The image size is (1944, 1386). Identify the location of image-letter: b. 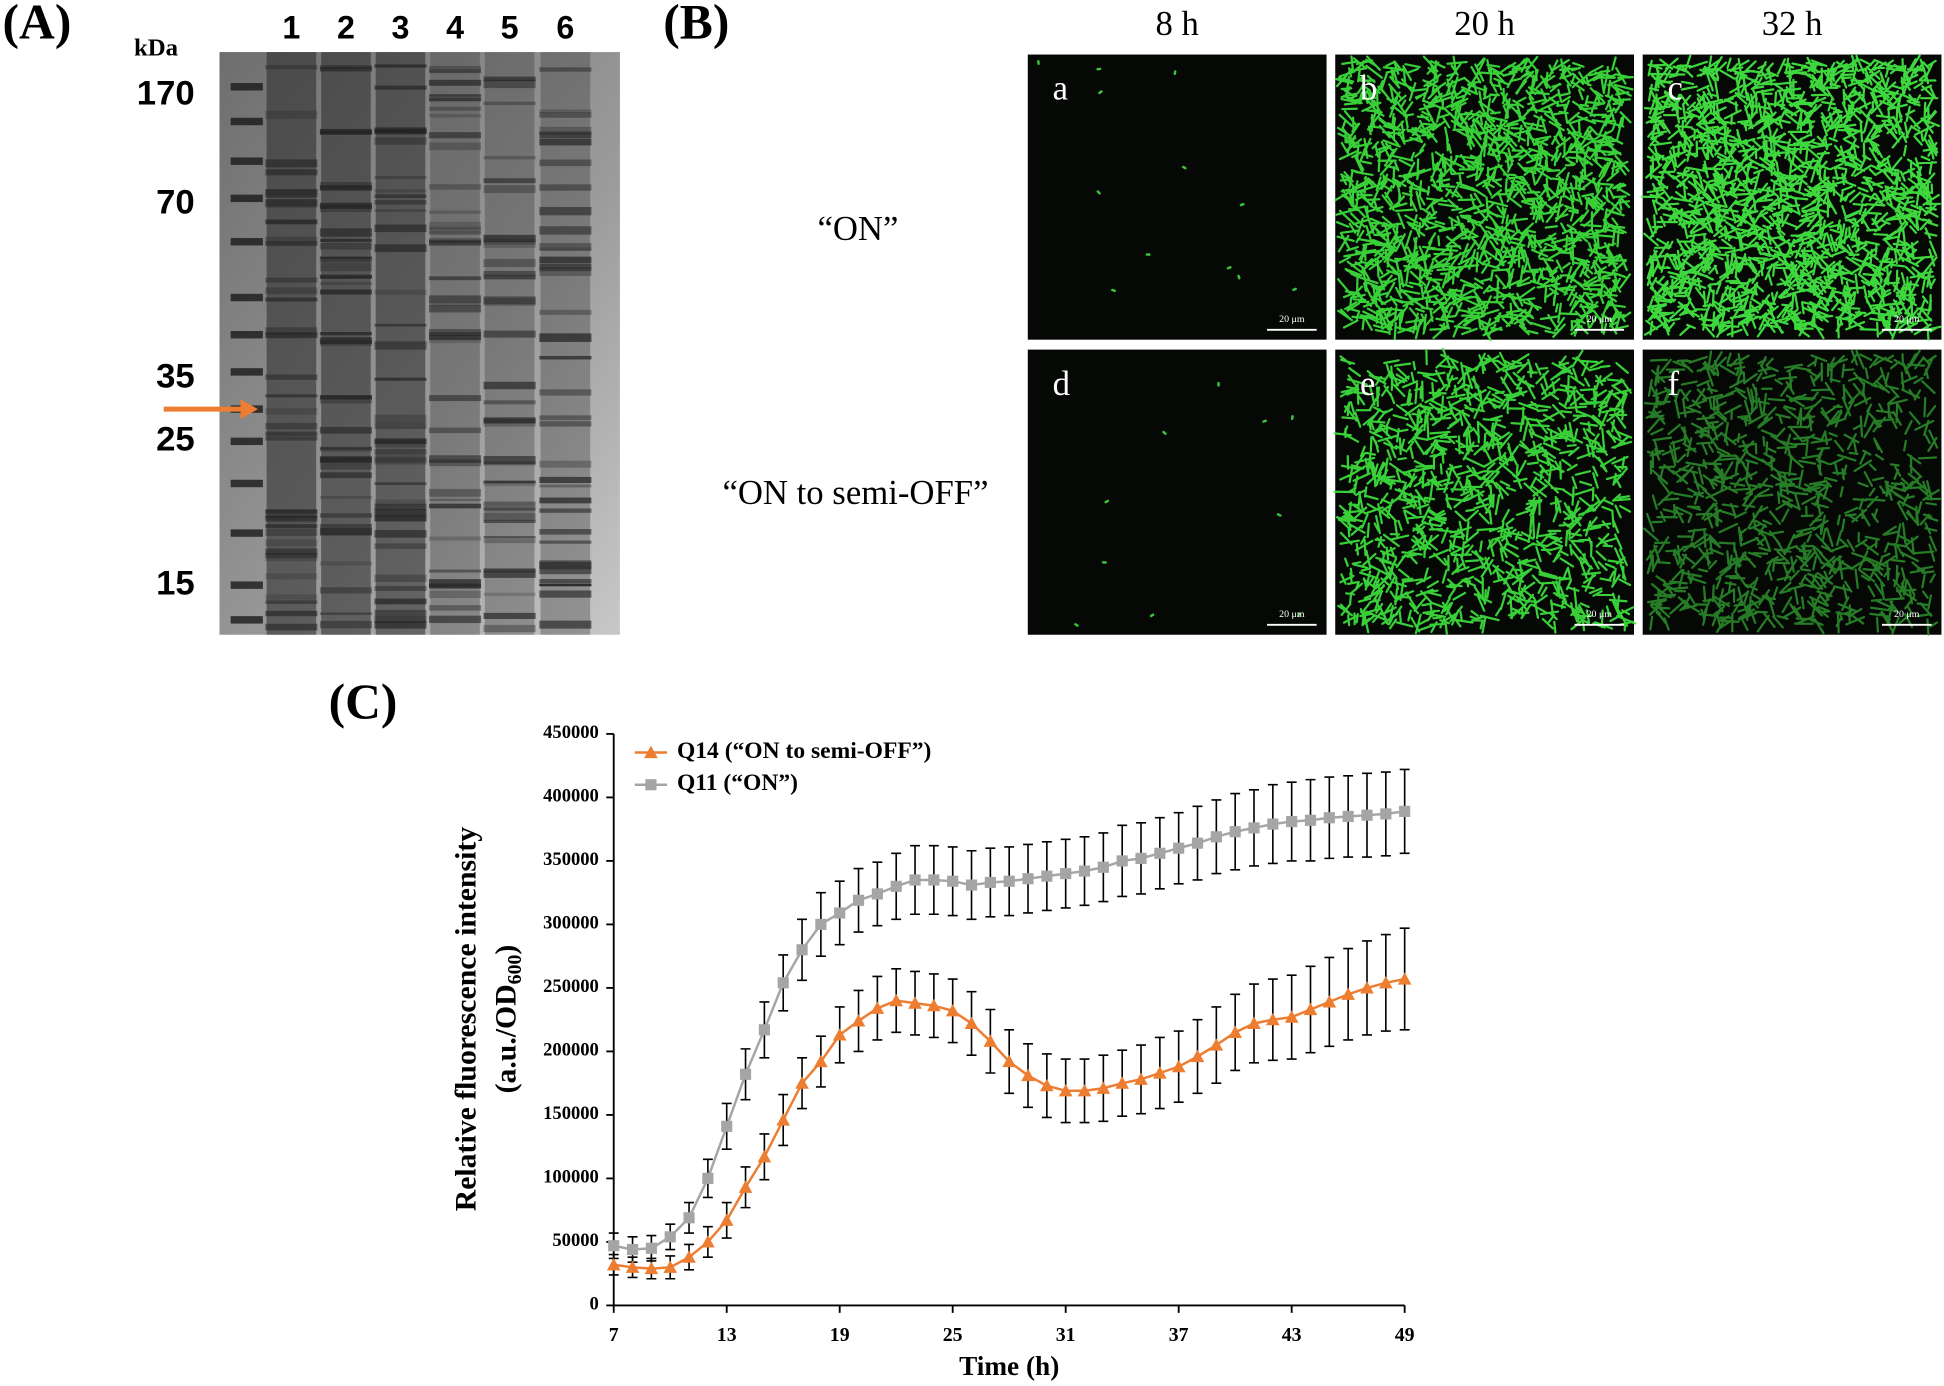
(1368, 88).